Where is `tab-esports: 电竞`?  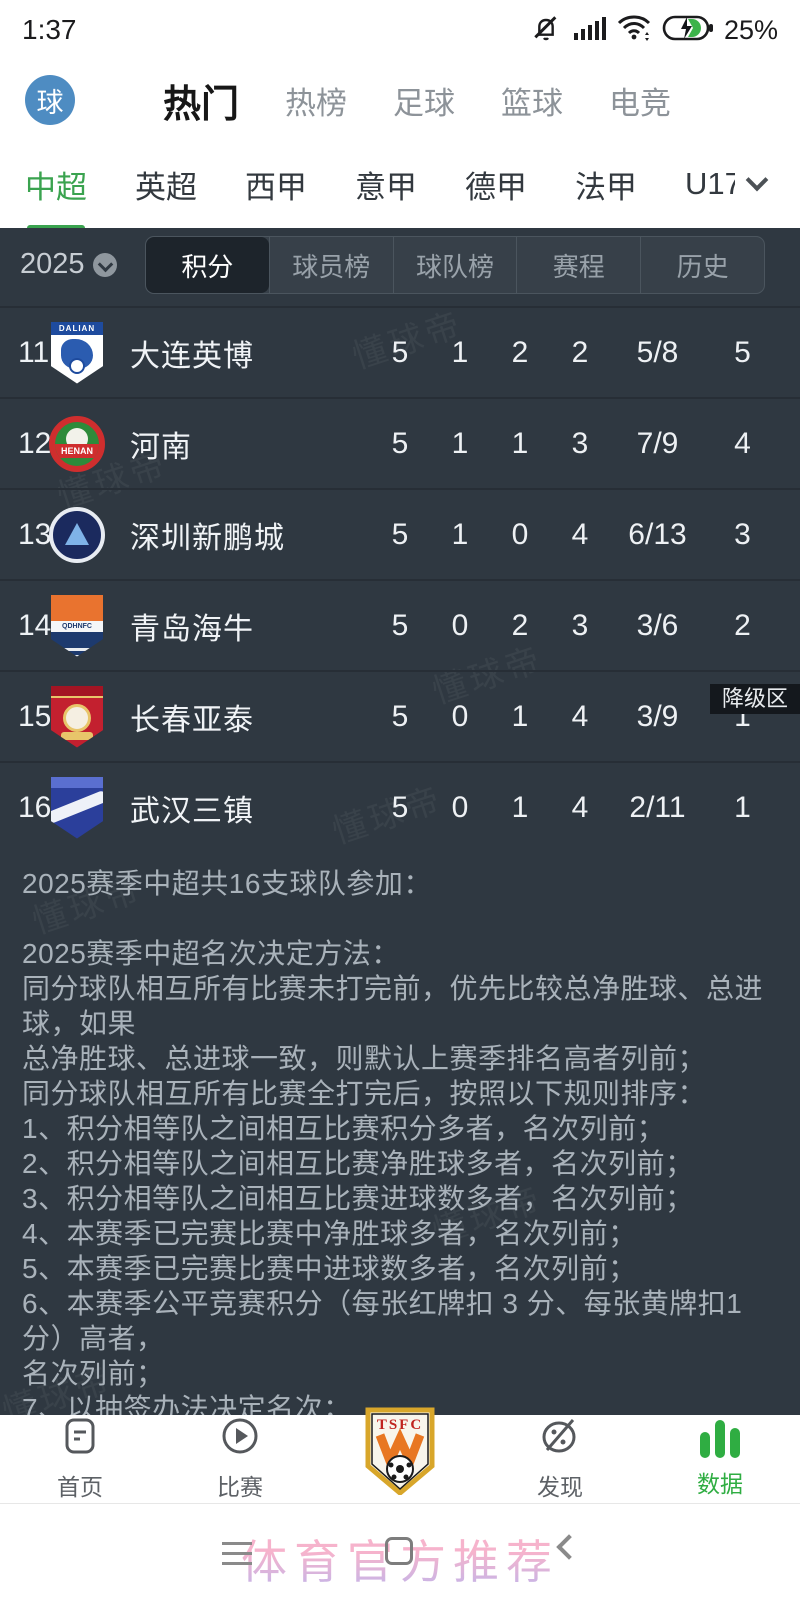 tab-esports: 电竞 is located at coordinates (640, 103).